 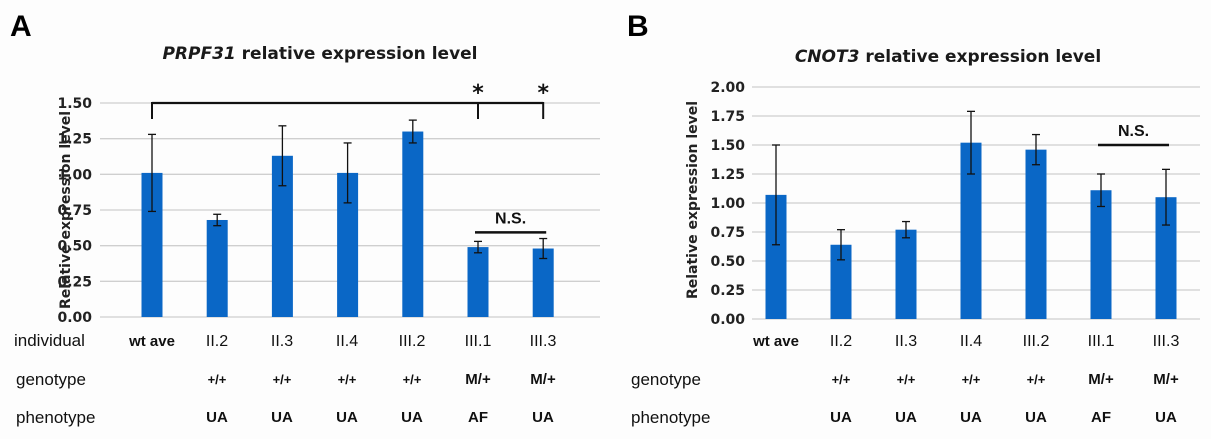 I want to click on panel-b-significance: N.S., so click(x=1133, y=135).